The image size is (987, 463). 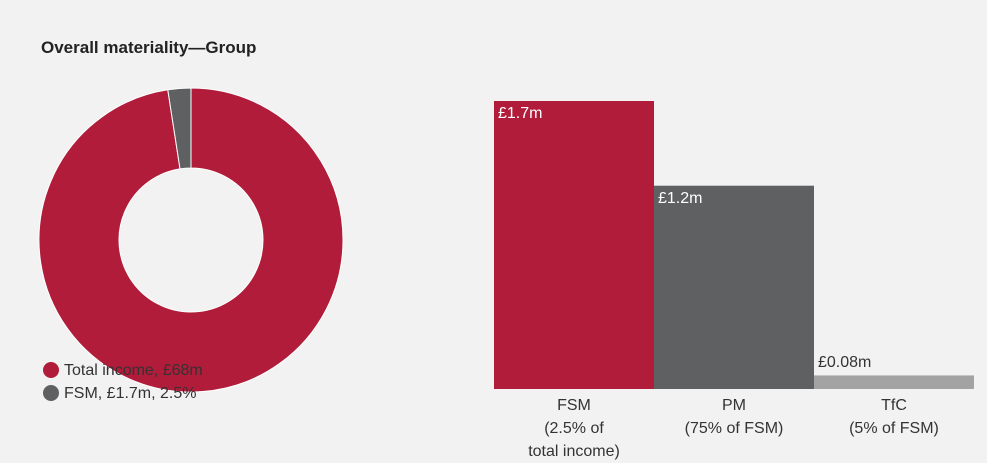 I want to click on x-tick-label: TfC (5% of FSM), so click(x=894, y=417).